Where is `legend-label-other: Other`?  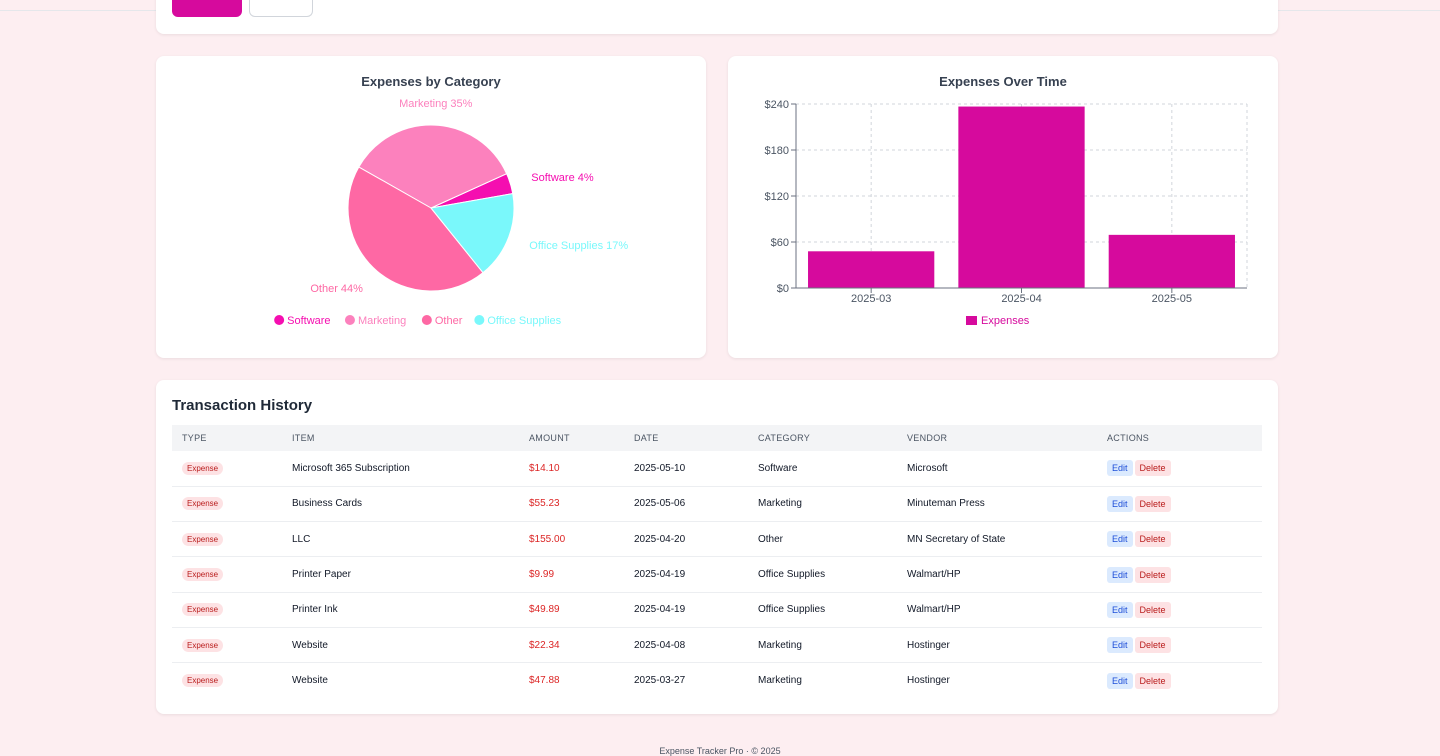
legend-label-other: Other is located at coordinates (449, 321).